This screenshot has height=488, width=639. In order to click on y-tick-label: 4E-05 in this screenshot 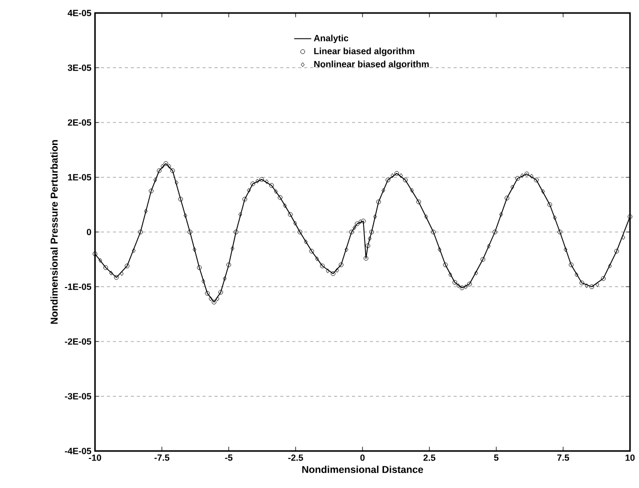, I will do `click(80, 13)`.